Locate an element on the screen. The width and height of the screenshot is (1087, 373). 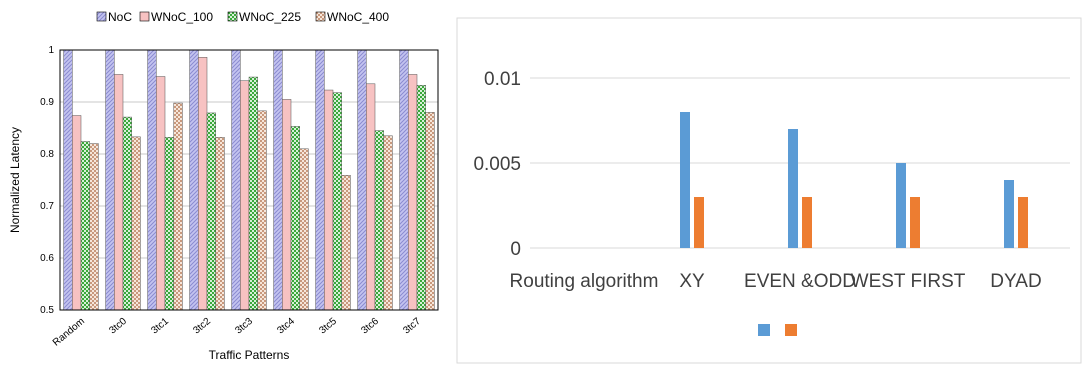
left-bar-wnoc-225-3tc1 is located at coordinates (169, 223).